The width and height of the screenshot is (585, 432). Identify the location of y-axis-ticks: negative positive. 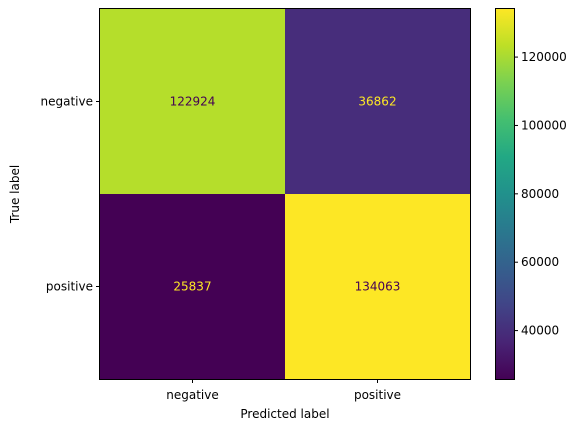
(70, 194).